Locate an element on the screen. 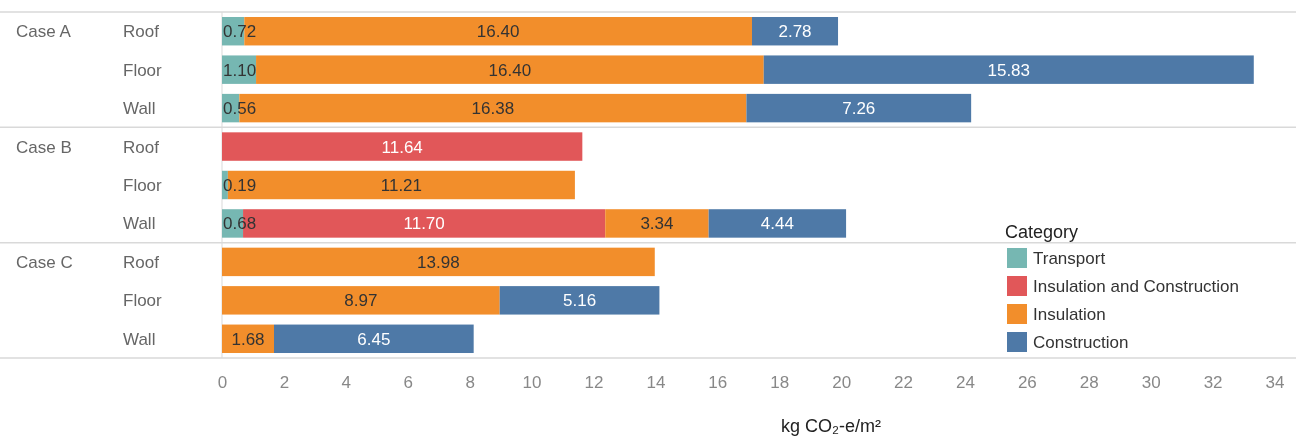 This screenshot has width=1296, height=444. data-label: 13.98 is located at coordinates (438, 262).